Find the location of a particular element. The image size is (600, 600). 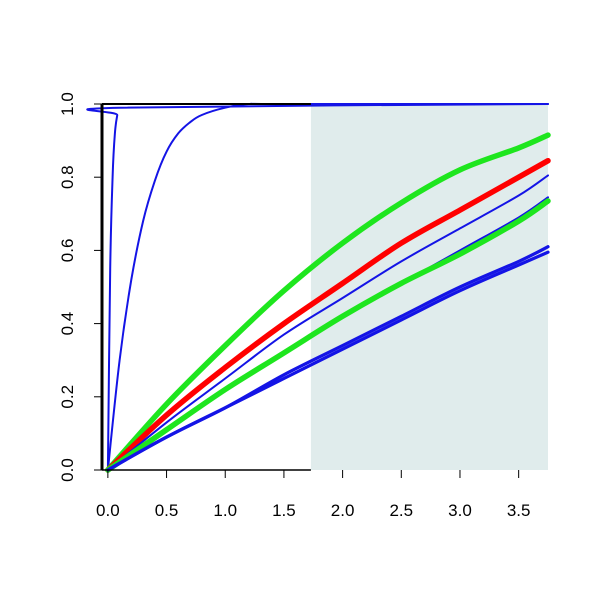

x-tick-label: 3.0 is located at coordinates (460, 510).